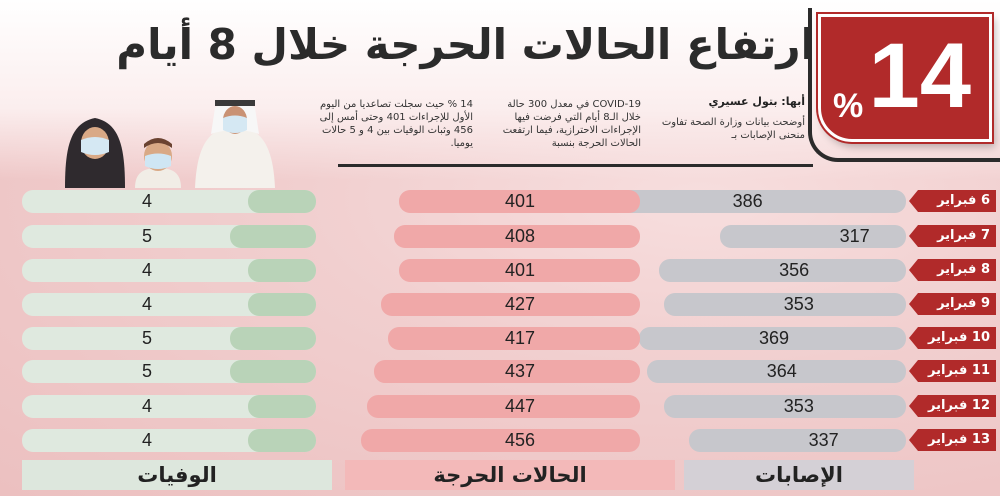 This screenshot has height=496, width=1000. What do you see at coordinates (465, 44) in the screenshot?
I see `page-title: ارتفاع الحالات الحرجة خلال 8 أيام` at bounding box center [465, 44].